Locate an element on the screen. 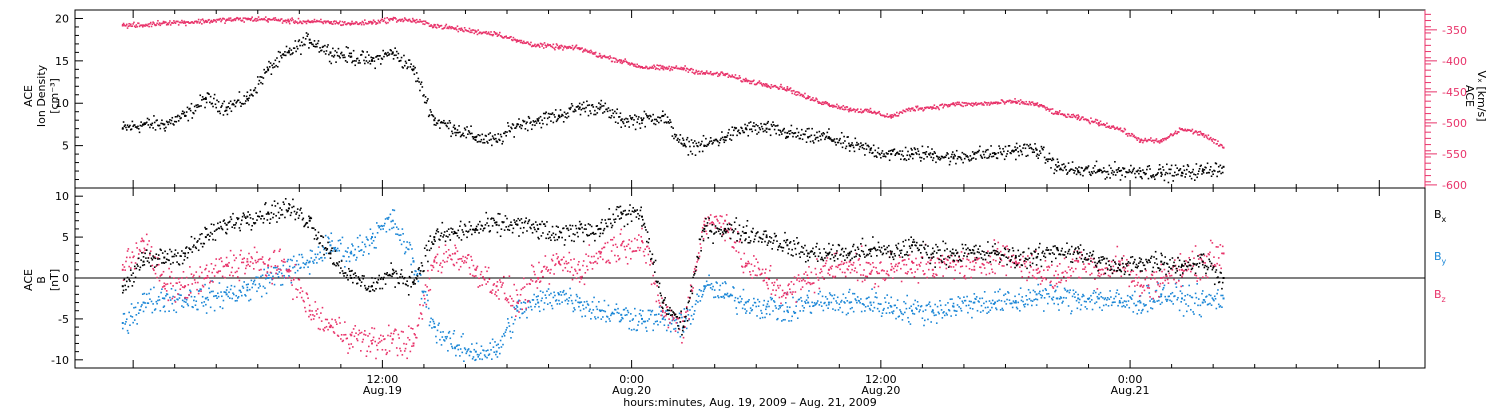 The image size is (1500, 410). bz-point is located at coordinates (1140, 286).